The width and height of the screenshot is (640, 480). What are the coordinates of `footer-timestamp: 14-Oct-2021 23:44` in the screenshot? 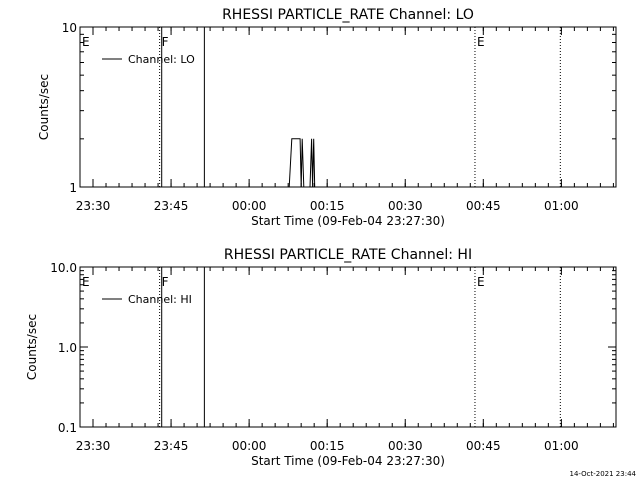 It's located at (602, 474).